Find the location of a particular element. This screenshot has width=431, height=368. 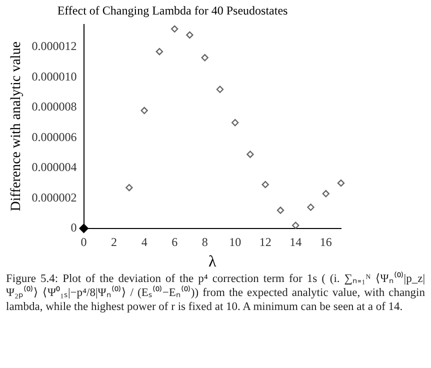

y-tick-label: 0.000010 is located at coordinates (54, 76).